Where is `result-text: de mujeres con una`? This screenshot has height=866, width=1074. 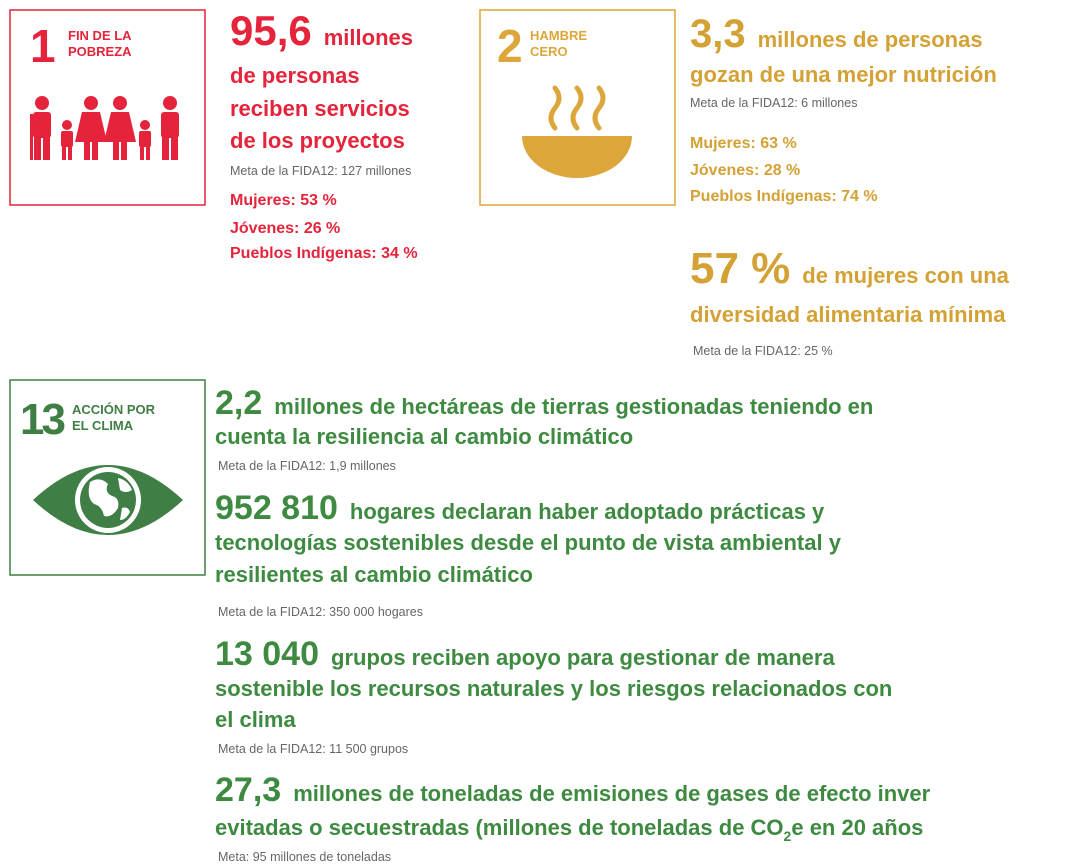 result-text: de mujeres con una is located at coordinates (905, 275).